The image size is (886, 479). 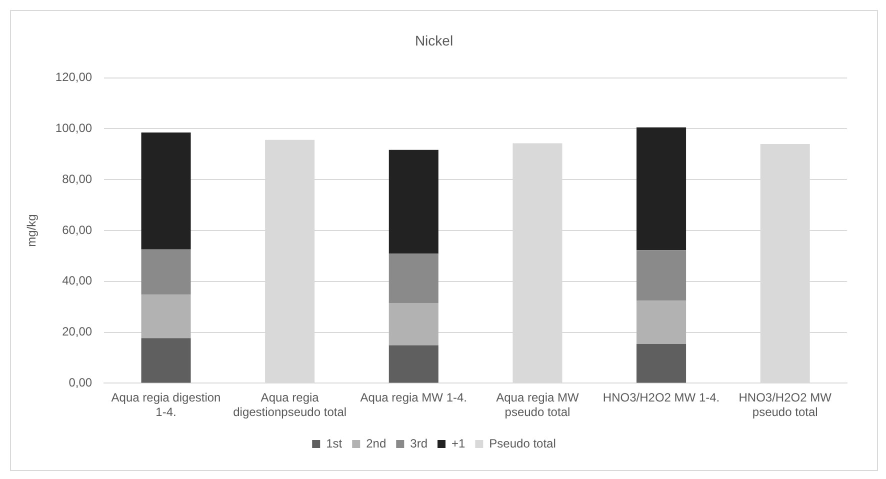 I want to click on y-tick-label: 120,00, so click(x=73, y=77).